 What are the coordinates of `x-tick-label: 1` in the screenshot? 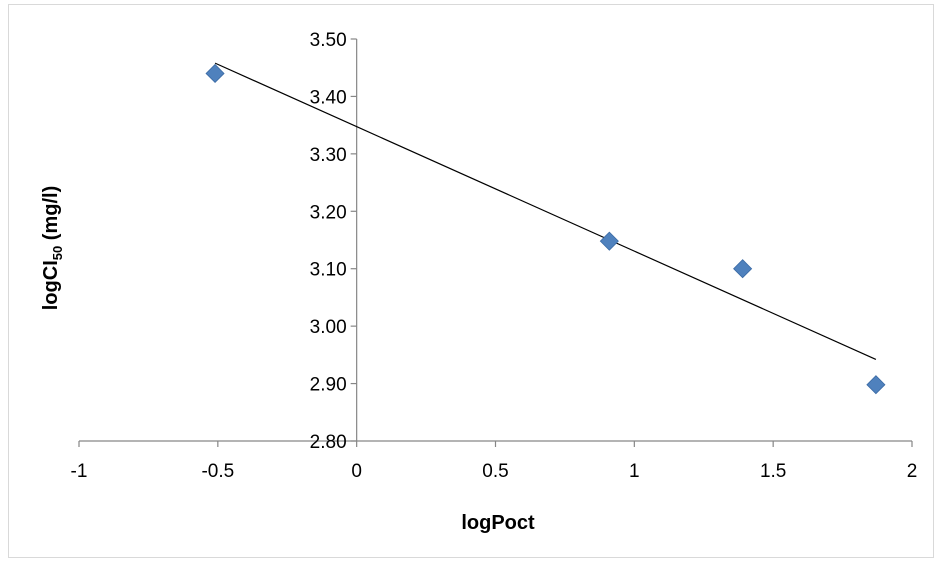 It's located at (634, 471).